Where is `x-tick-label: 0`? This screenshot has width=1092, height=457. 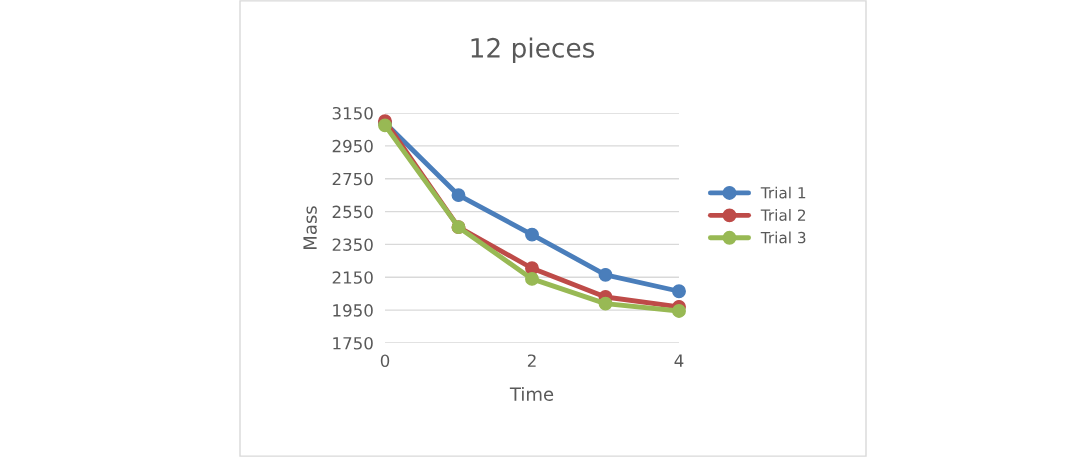 x-tick-label: 0 is located at coordinates (385, 361).